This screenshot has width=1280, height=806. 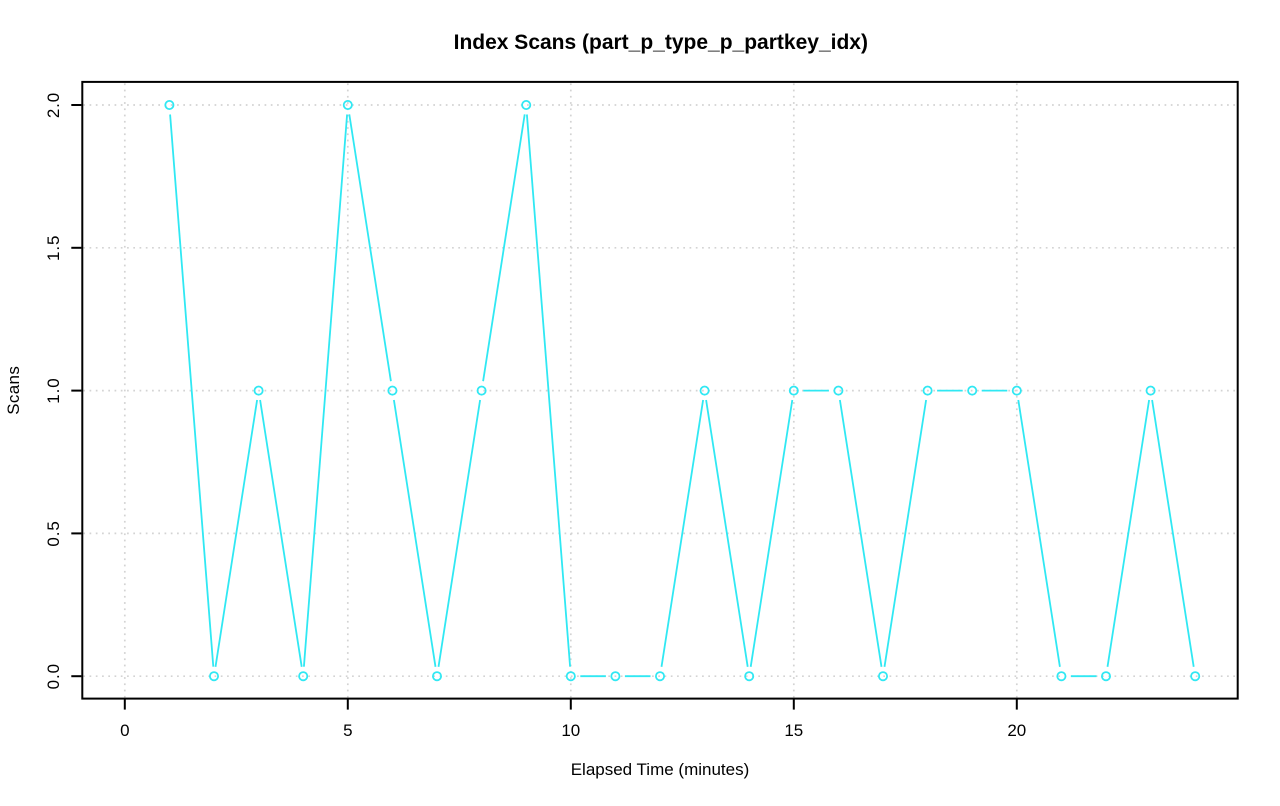 What do you see at coordinates (1016, 730) in the screenshot?
I see `svg-text: 20` at bounding box center [1016, 730].